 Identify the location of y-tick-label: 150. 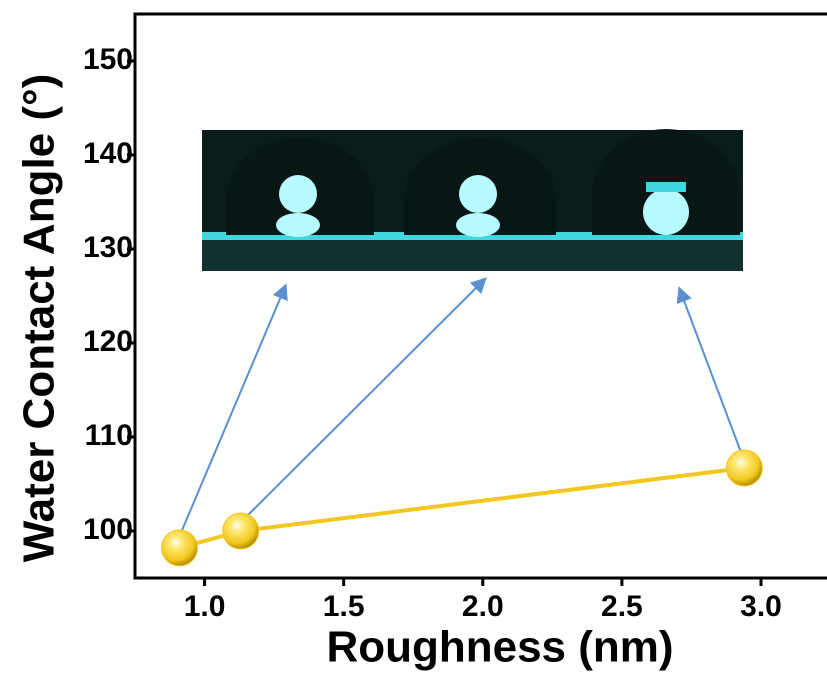
(108, 59).